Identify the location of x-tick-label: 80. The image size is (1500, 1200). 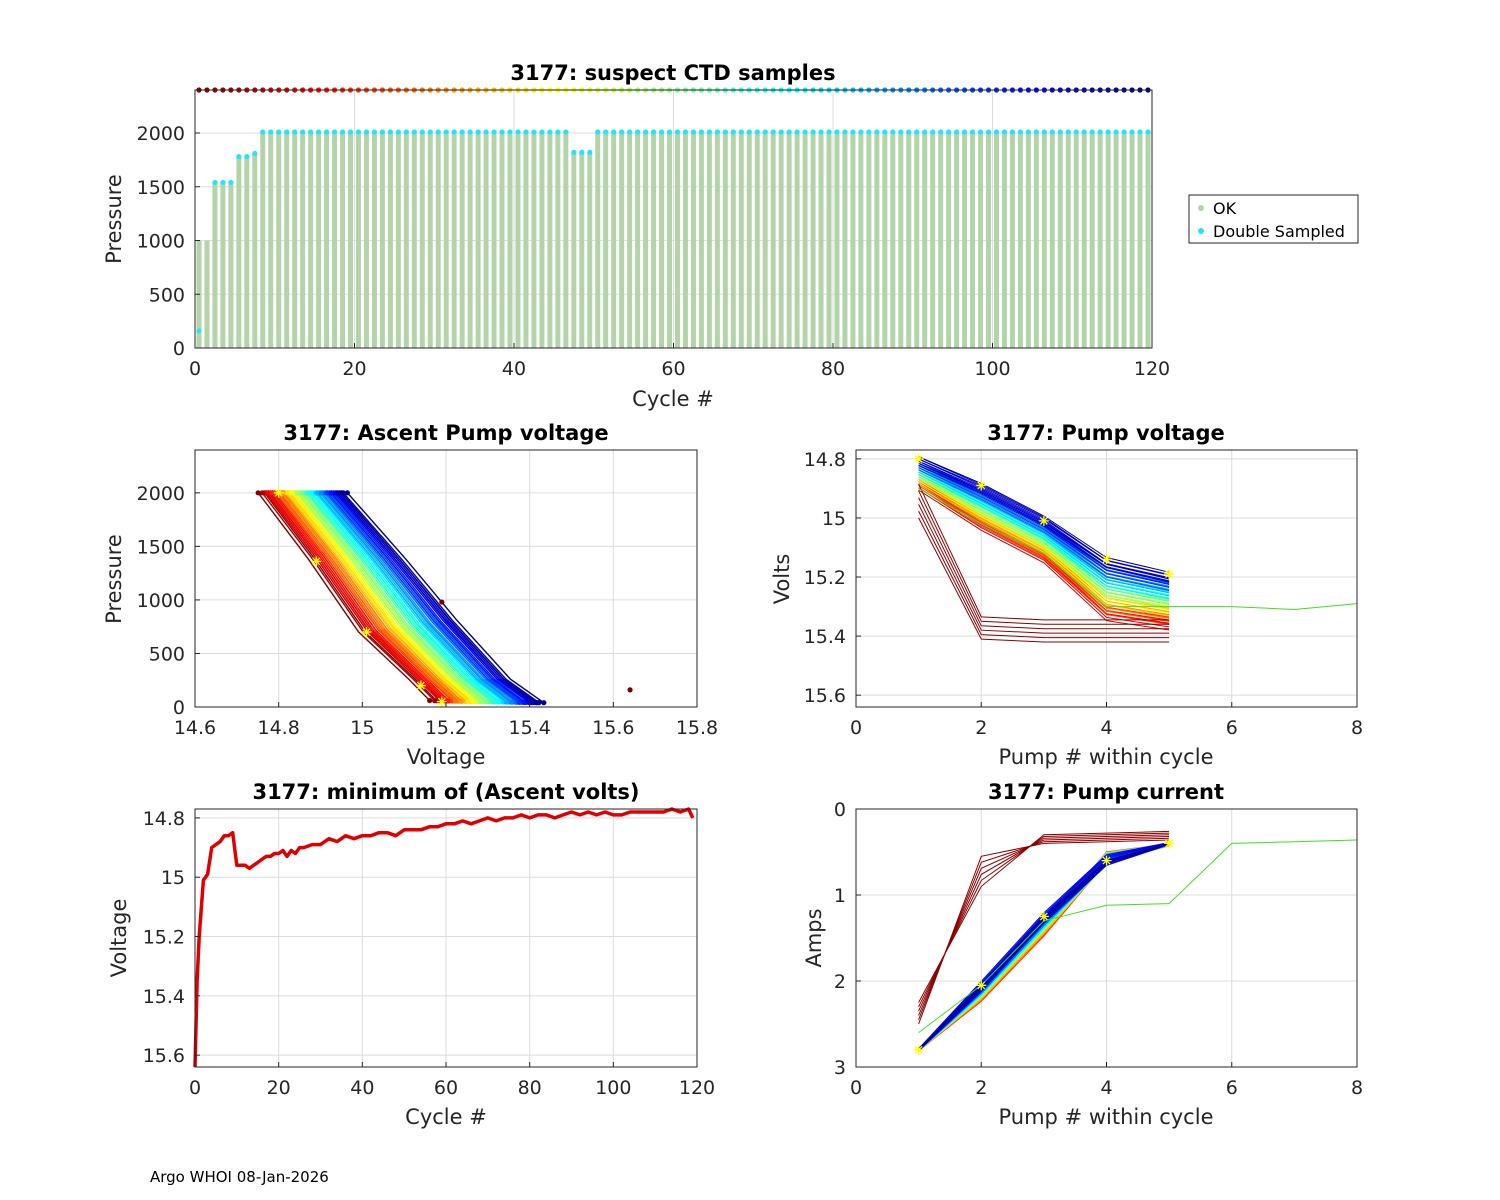
(833, 369).